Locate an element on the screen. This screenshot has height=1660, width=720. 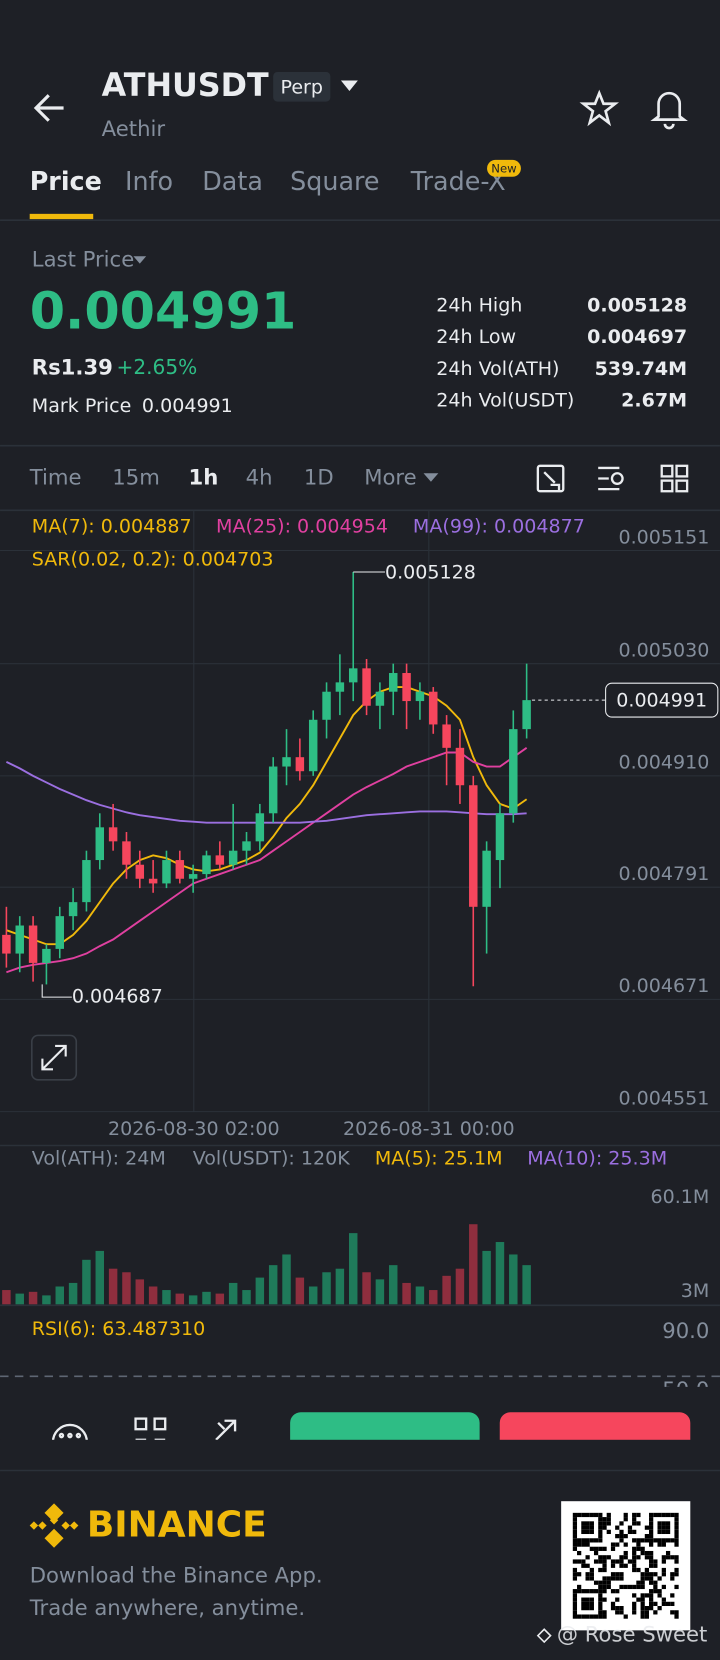
volume-label: Vol(USDT): 120K is located at coordinates (272, 1159).